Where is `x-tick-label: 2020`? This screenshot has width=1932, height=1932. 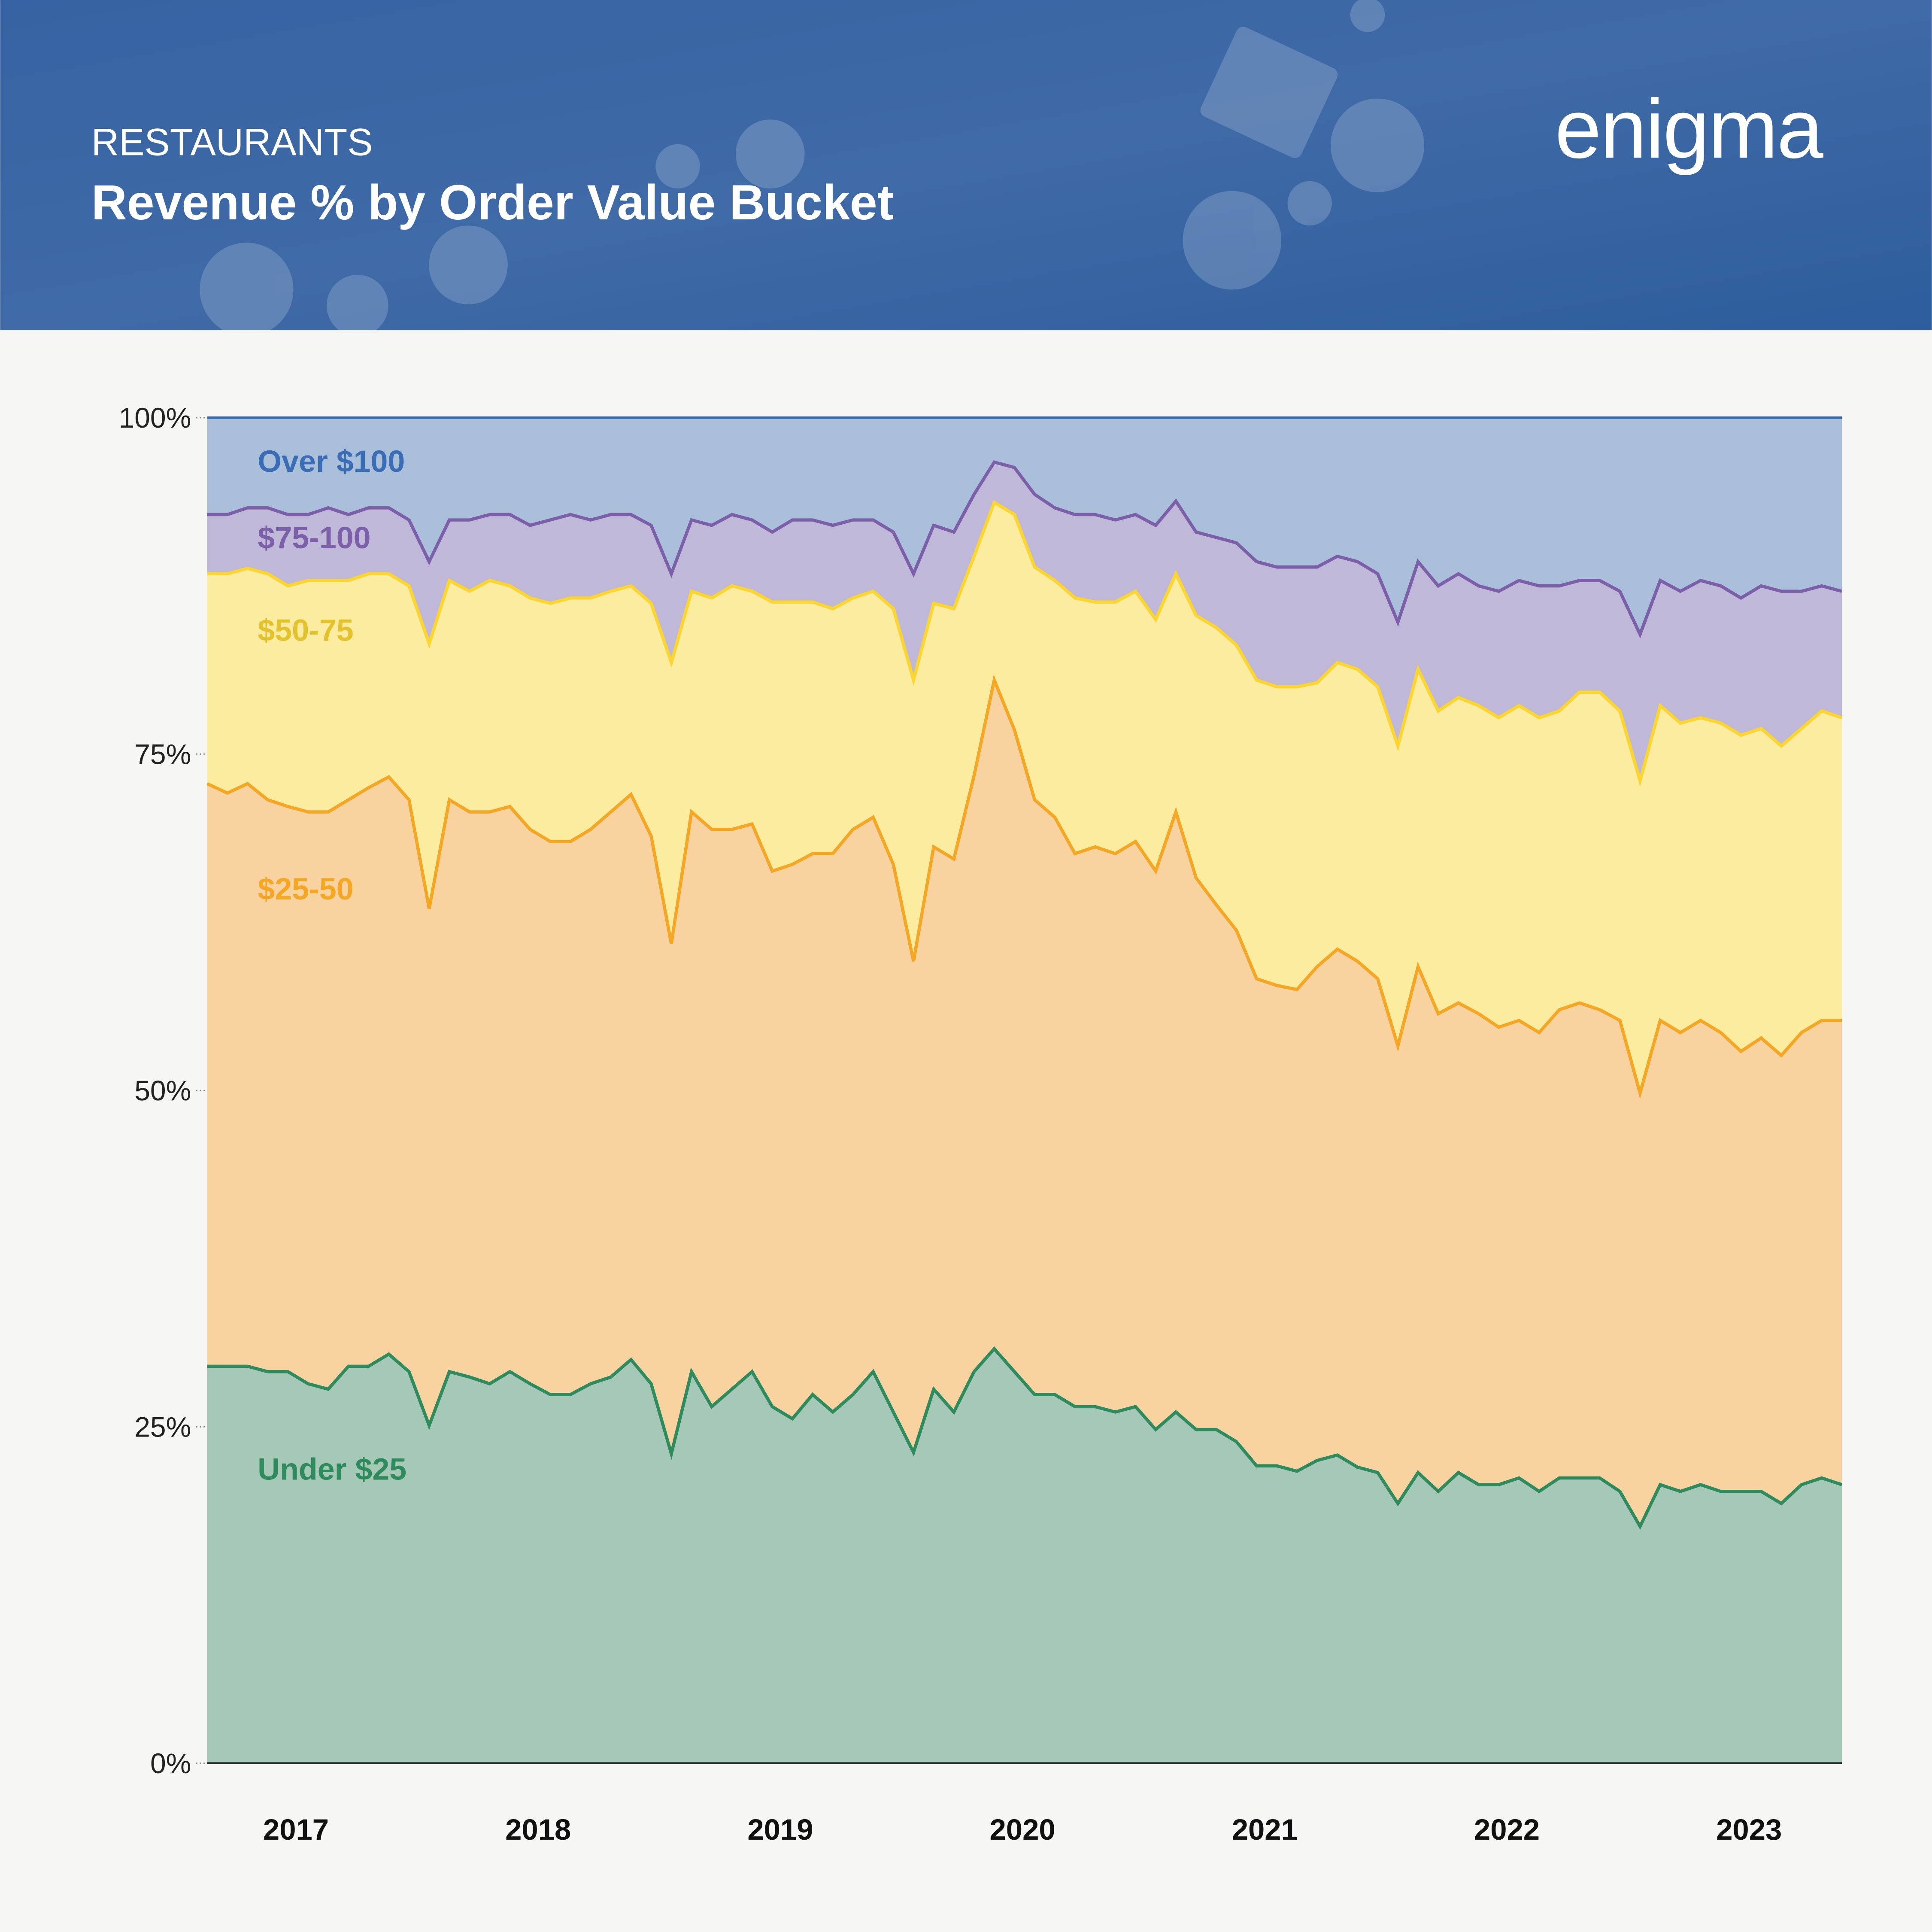
x-tick-label: 2020 is located at coordinates (1022, 1829).